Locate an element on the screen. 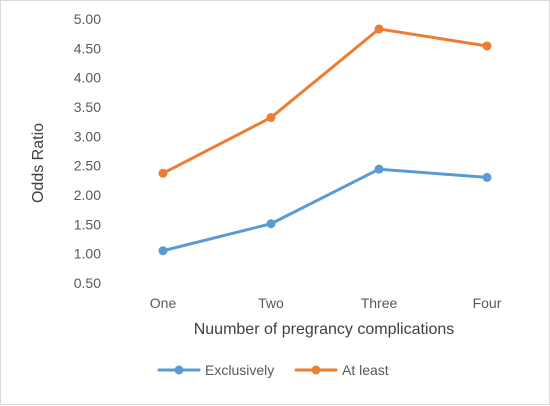  x-tick-label: One is located at coordinates (163, 303).